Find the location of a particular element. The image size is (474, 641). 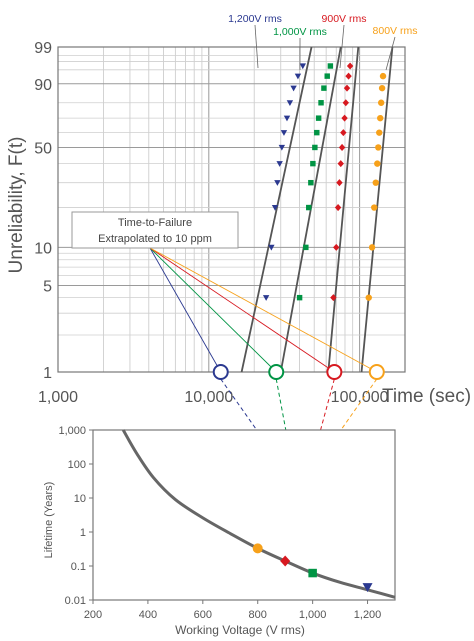

series-label: 800V rms is located at coordinates (395, 31).